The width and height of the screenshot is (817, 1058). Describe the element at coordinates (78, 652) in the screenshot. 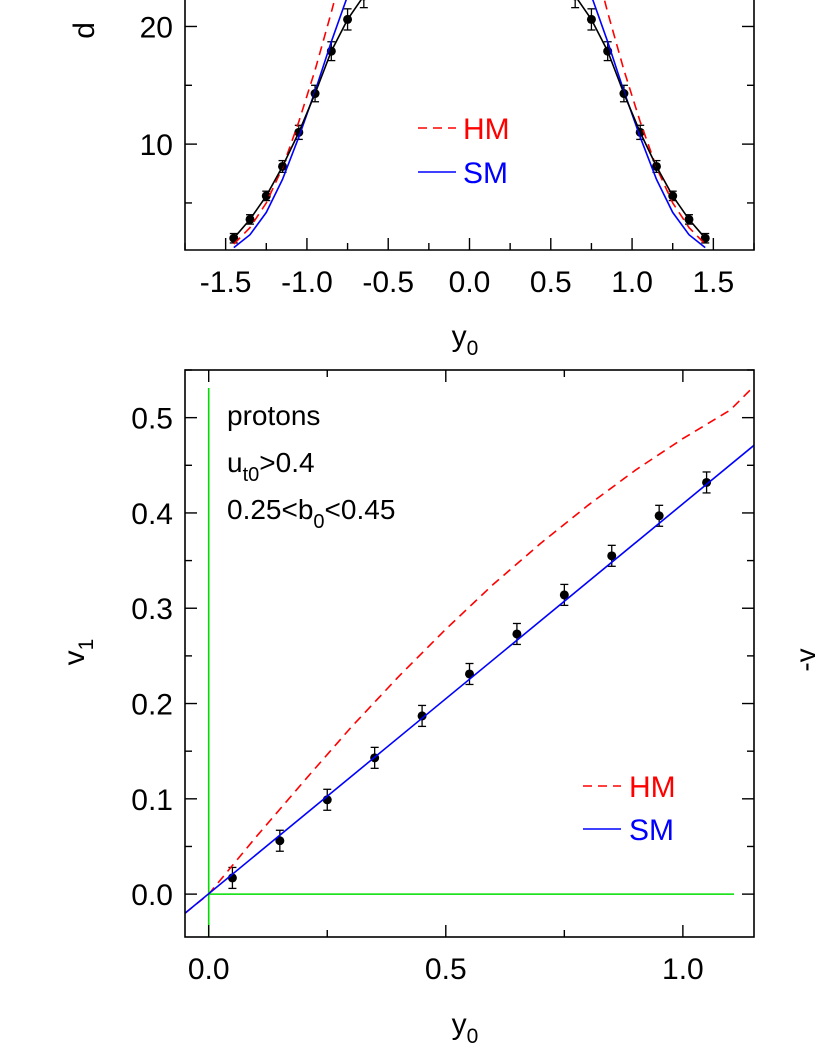

I see `bottom-y-axis-label: v1` at that location.